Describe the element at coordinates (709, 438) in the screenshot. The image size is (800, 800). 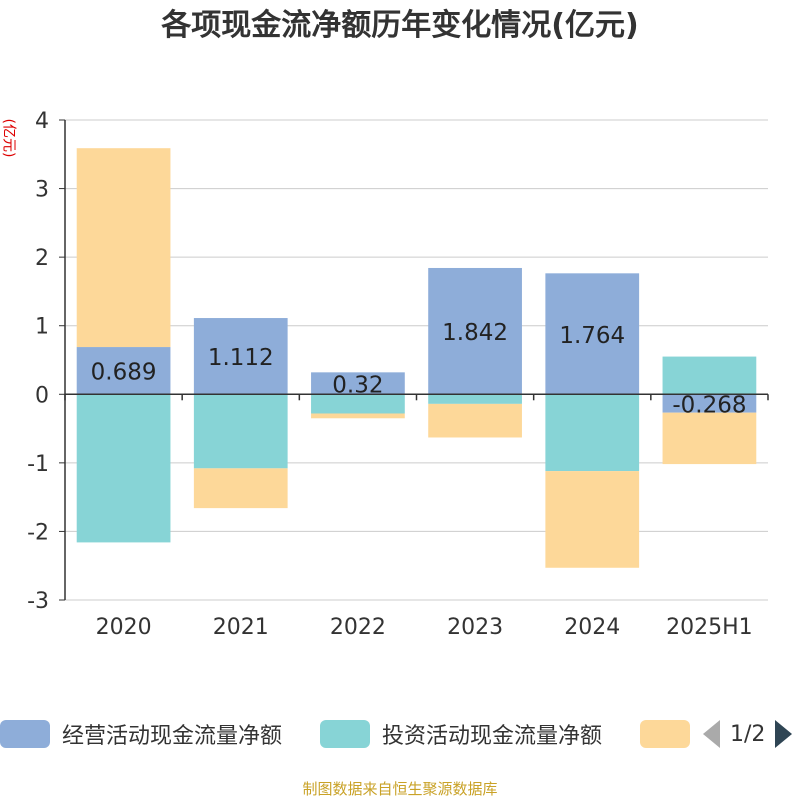
I see `bar-financing-2025H1` at that location.